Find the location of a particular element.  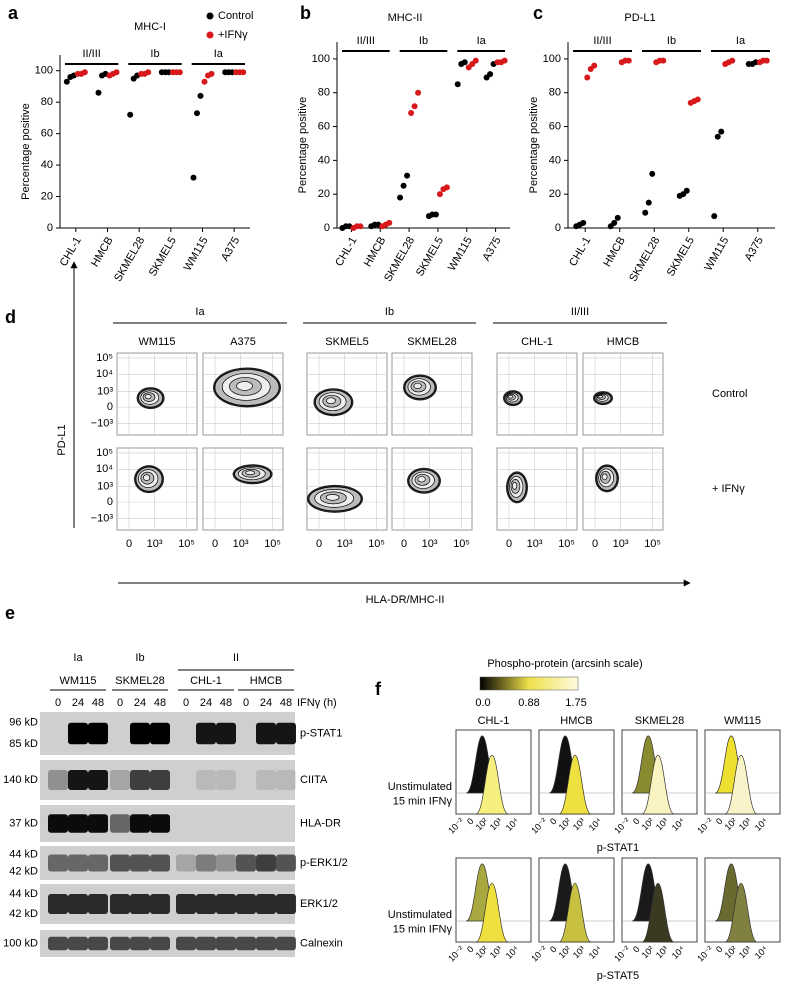

legend-marker is located at coordinates (210, 16).